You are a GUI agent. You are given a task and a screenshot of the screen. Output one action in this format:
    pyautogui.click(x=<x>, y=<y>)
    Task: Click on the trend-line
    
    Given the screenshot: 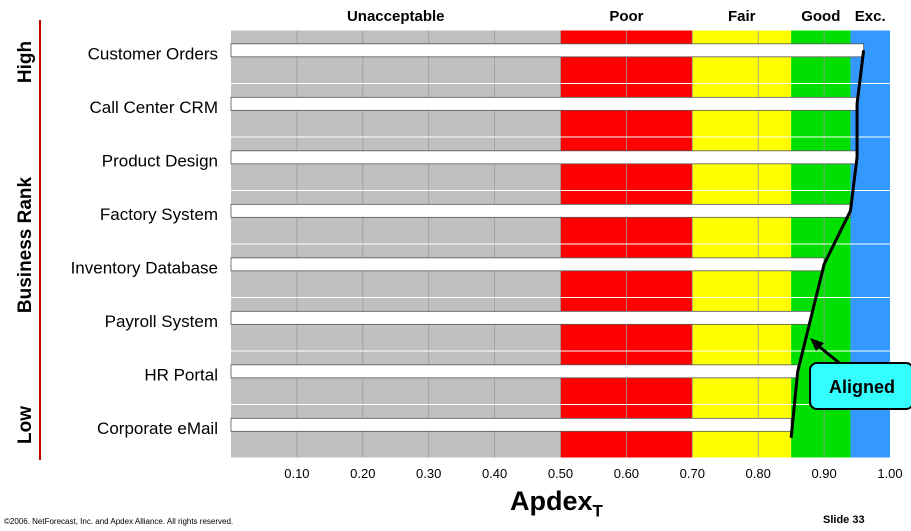 What is the action you would take?
    pyautogui.click(x=827, y=244)
    